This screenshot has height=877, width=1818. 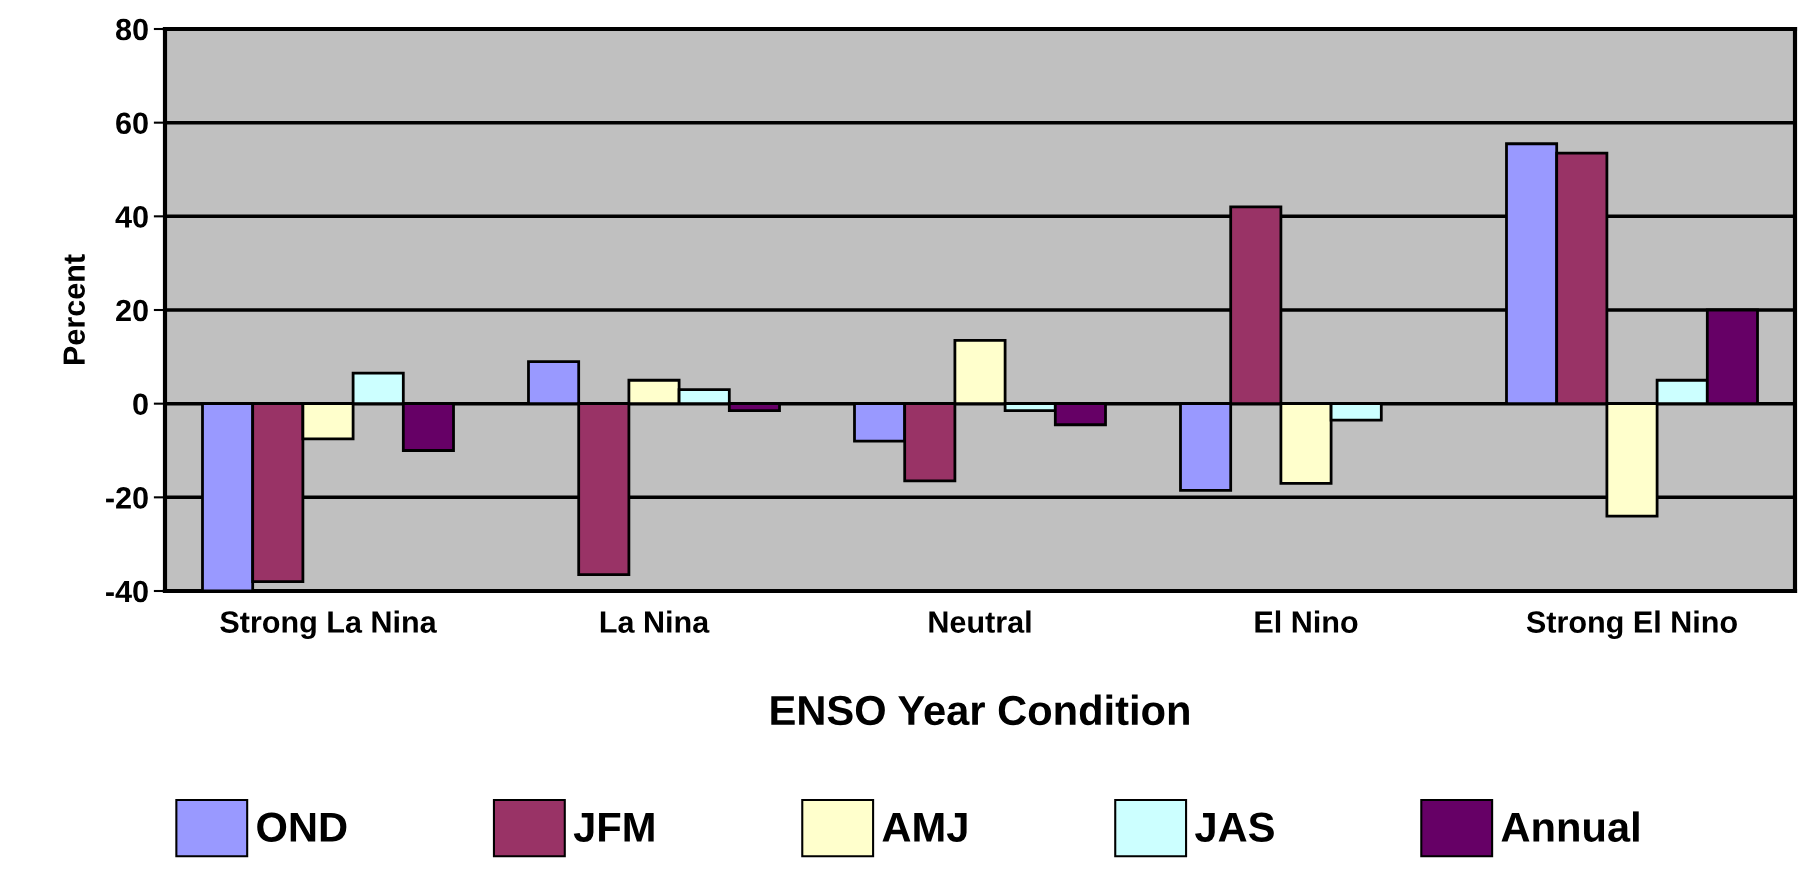 What do you see at coordinates (127, 591) in the screenshot?
I see `y-tick-label: -40` at bounding box center [127, 591].